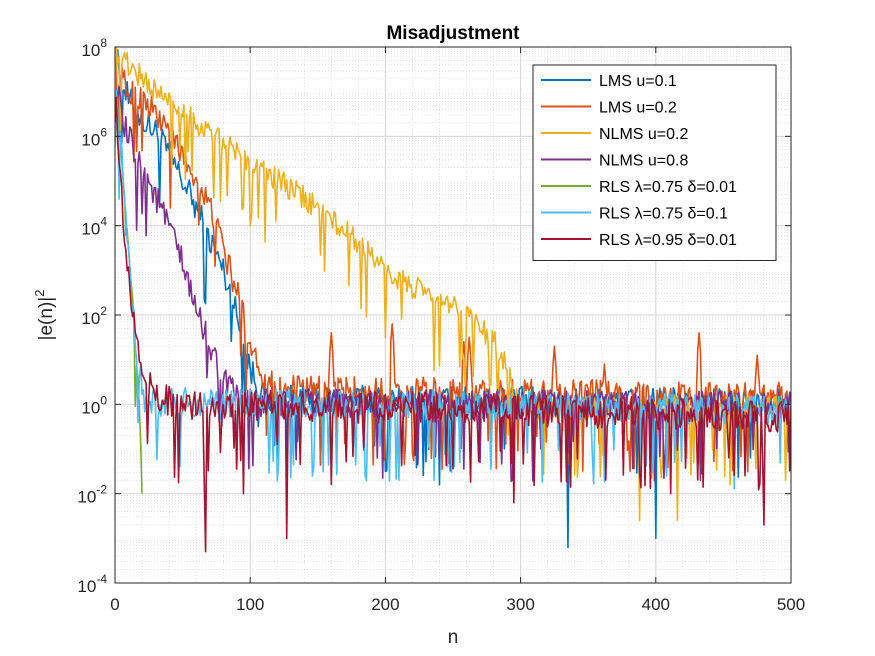 This screenshot has height=656, width=875. What do you see at coordinates (94, 137) in the screenshot?
I see `y-tick-label: 10⁶` at bounding box center [94, 137].